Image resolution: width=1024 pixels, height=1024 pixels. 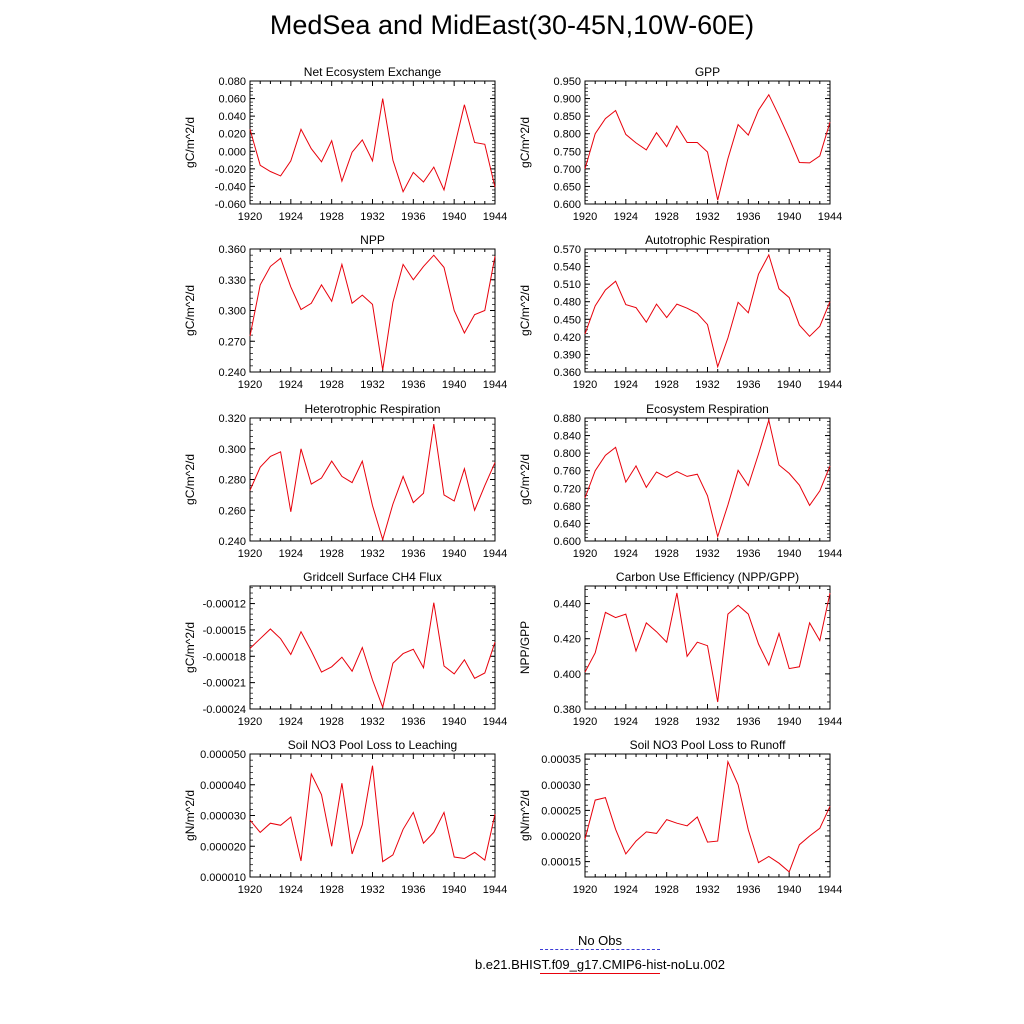 I want to click on y-tick-label: 0.260, so click(x=232, y=511).